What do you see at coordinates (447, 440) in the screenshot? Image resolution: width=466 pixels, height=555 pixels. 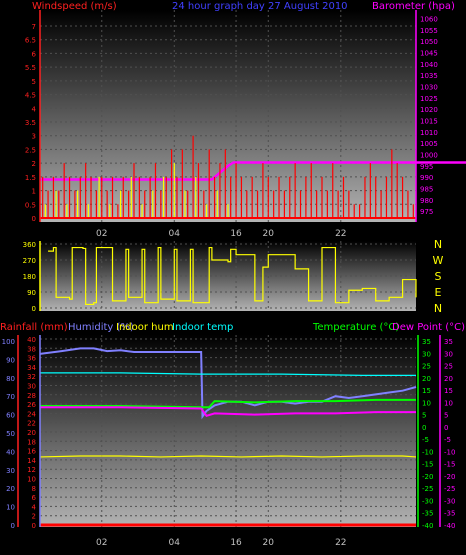 I see `dewpoint-y-tick: -5` at bounding box center [447, 440].